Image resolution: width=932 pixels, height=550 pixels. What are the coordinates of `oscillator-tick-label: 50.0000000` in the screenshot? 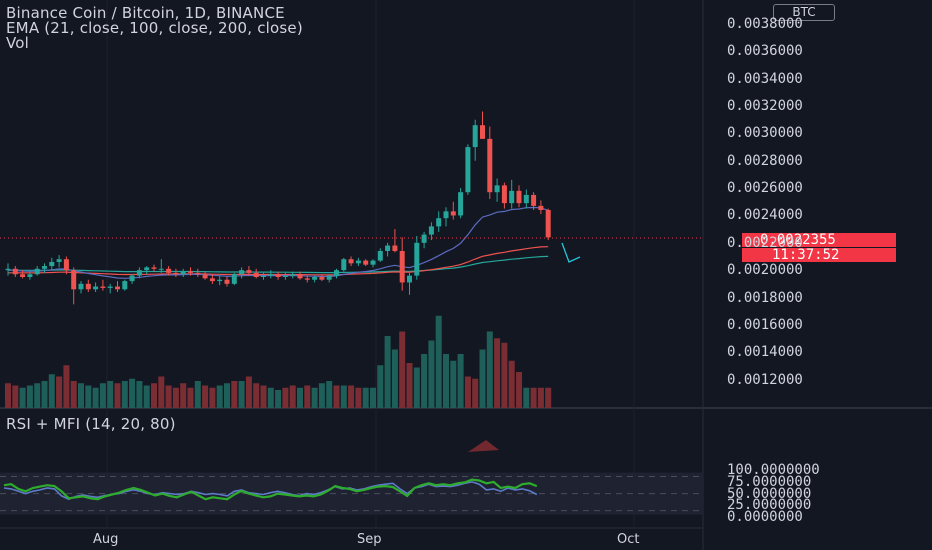 It's located at (769, 493).